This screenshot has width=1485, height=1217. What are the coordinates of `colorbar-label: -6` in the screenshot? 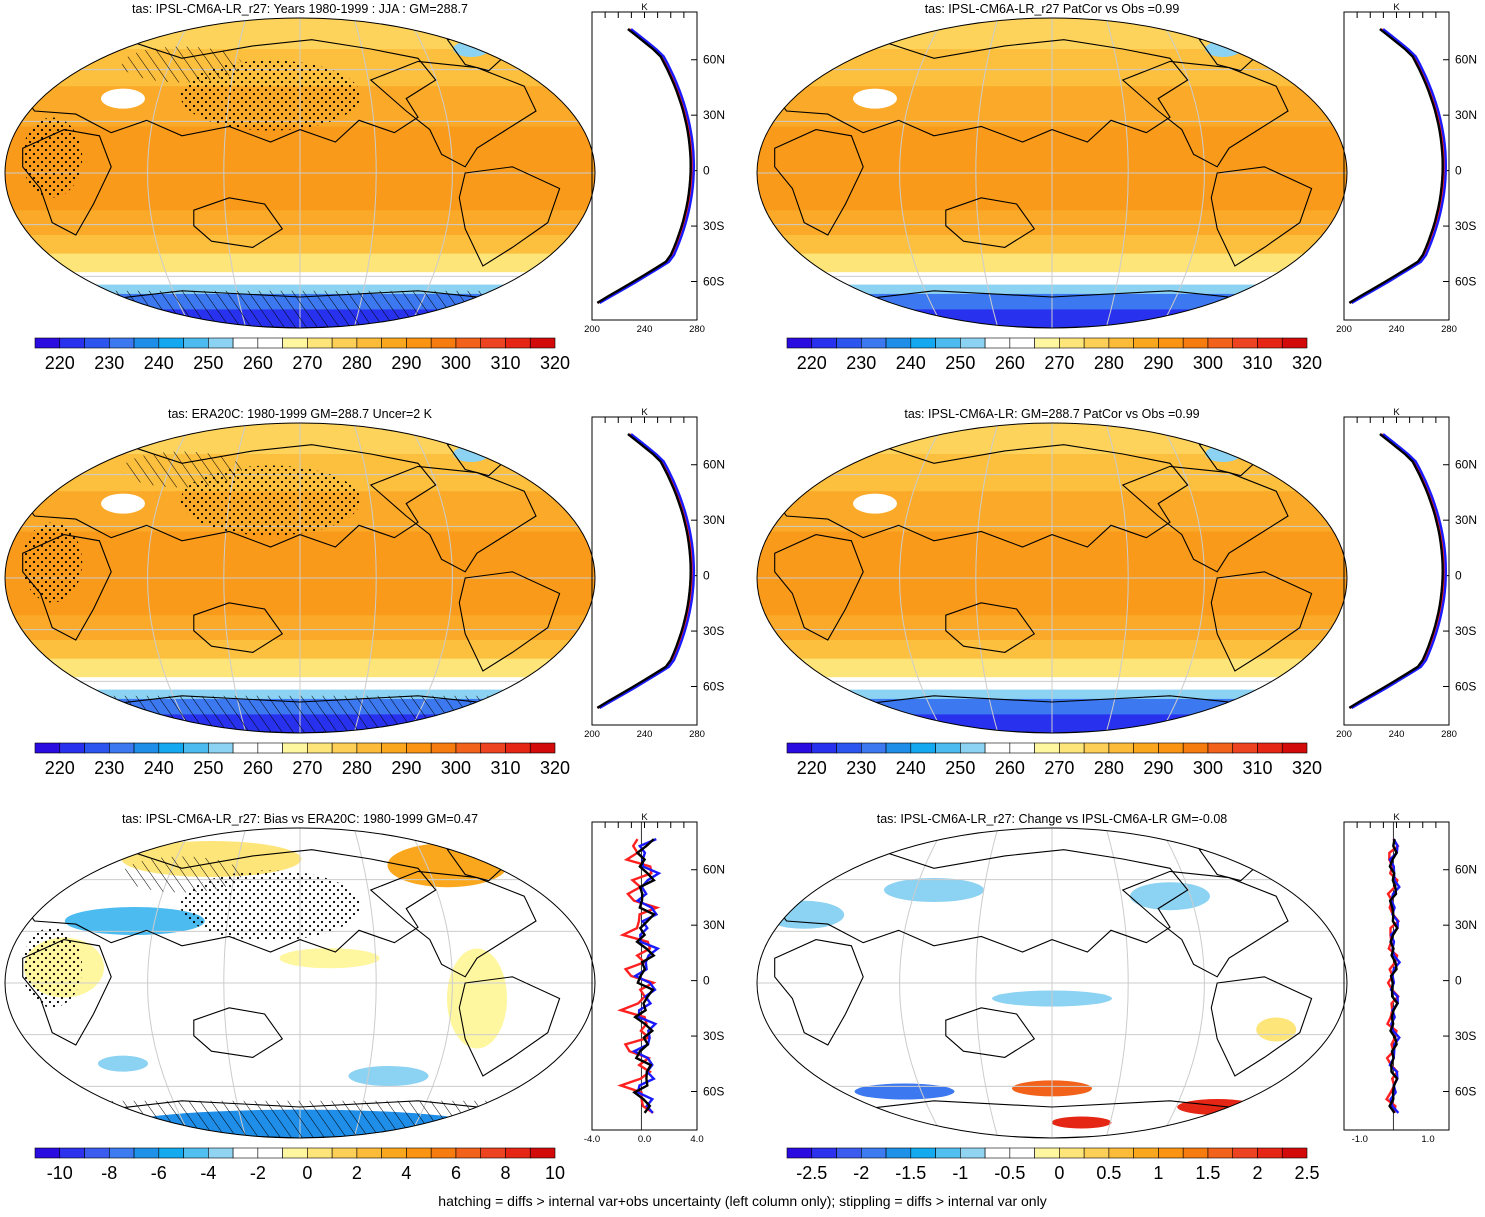 It's located at (159, 1173).